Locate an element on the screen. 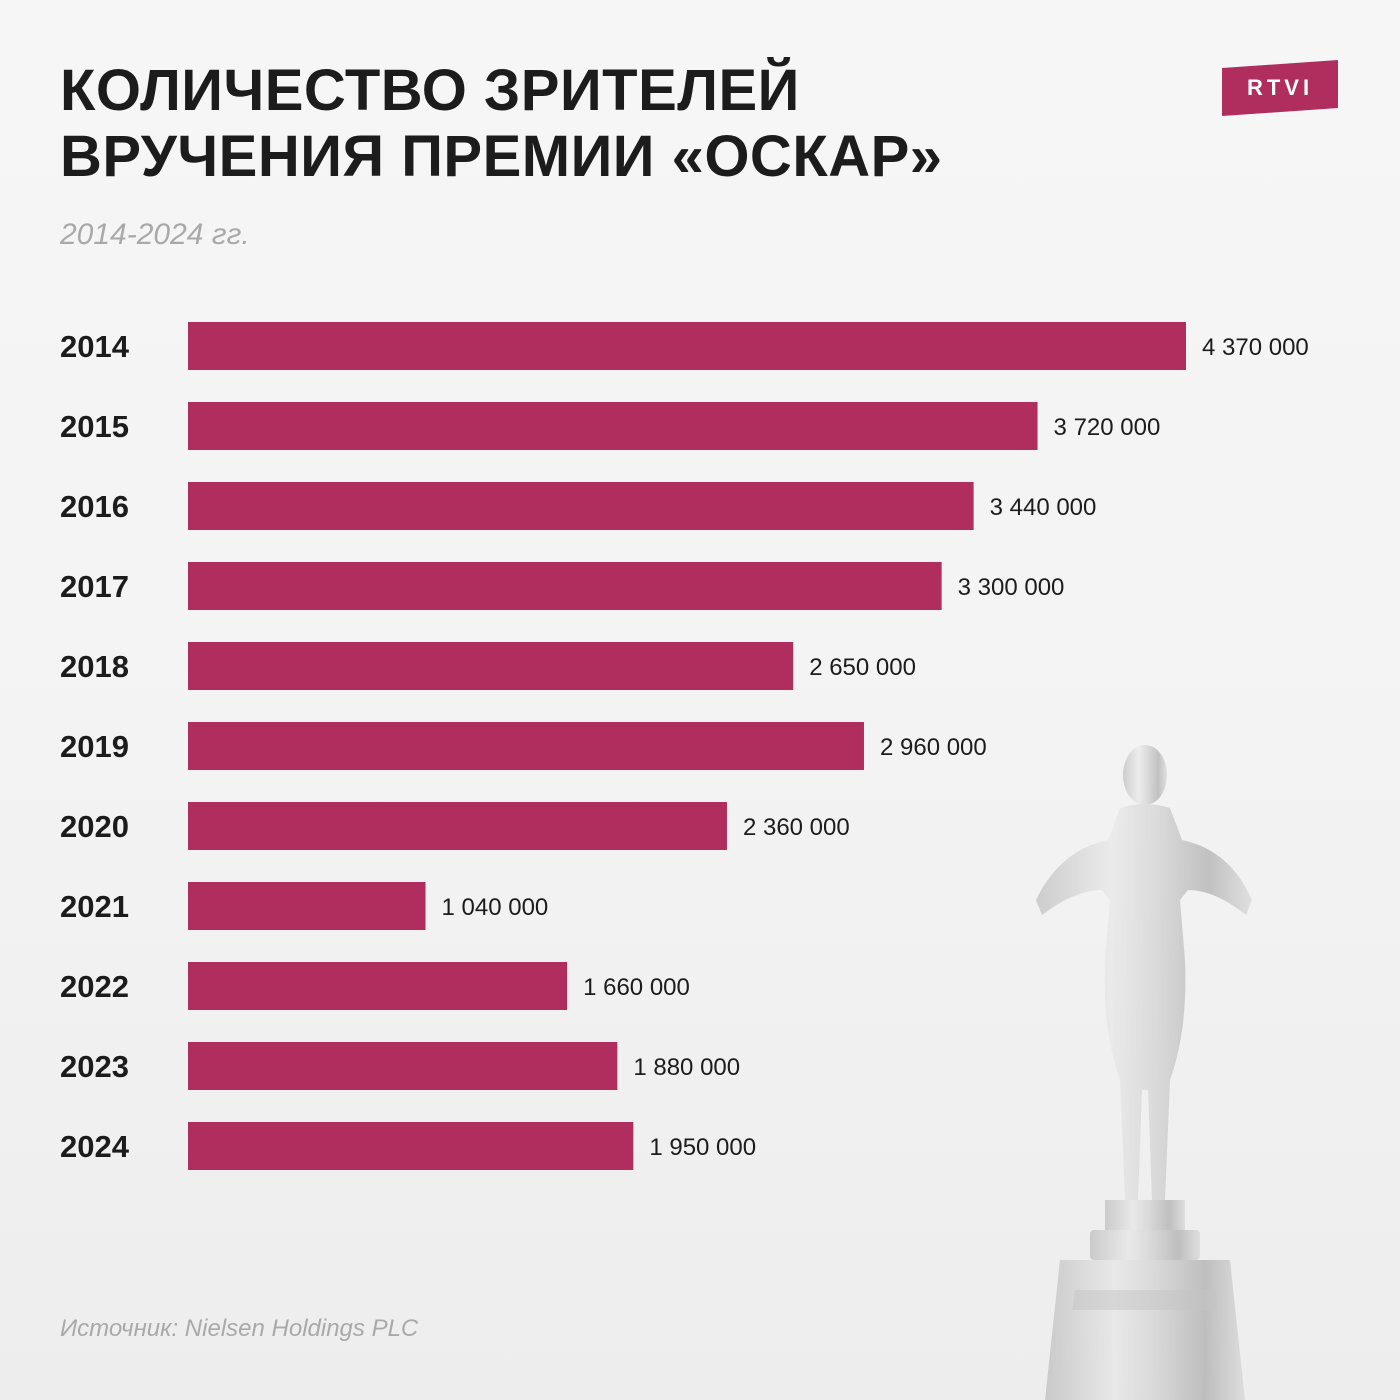 The image size is (1400, 1400). value-label-2018: 2 650 000 is located at coordinates (862, 667).